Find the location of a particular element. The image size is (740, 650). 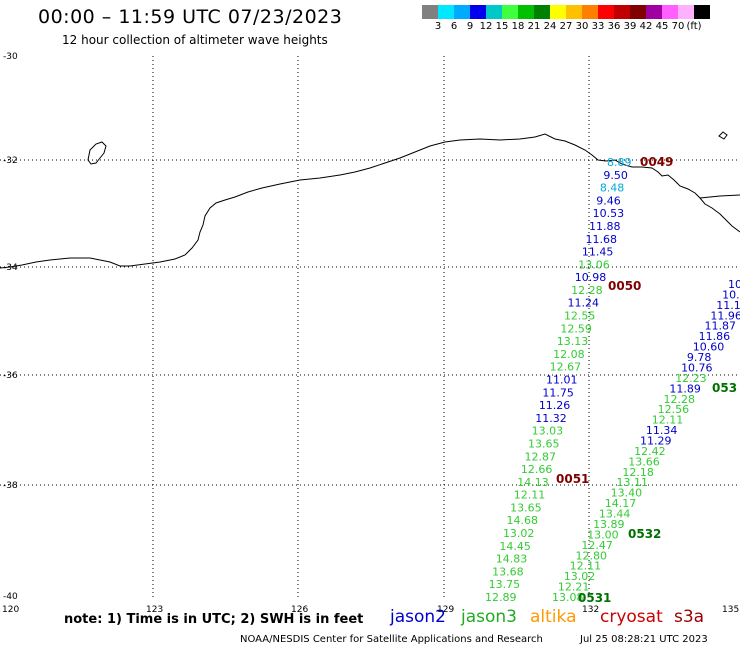

wave-height-label: 12.47 is located at coordinates (597, 545).